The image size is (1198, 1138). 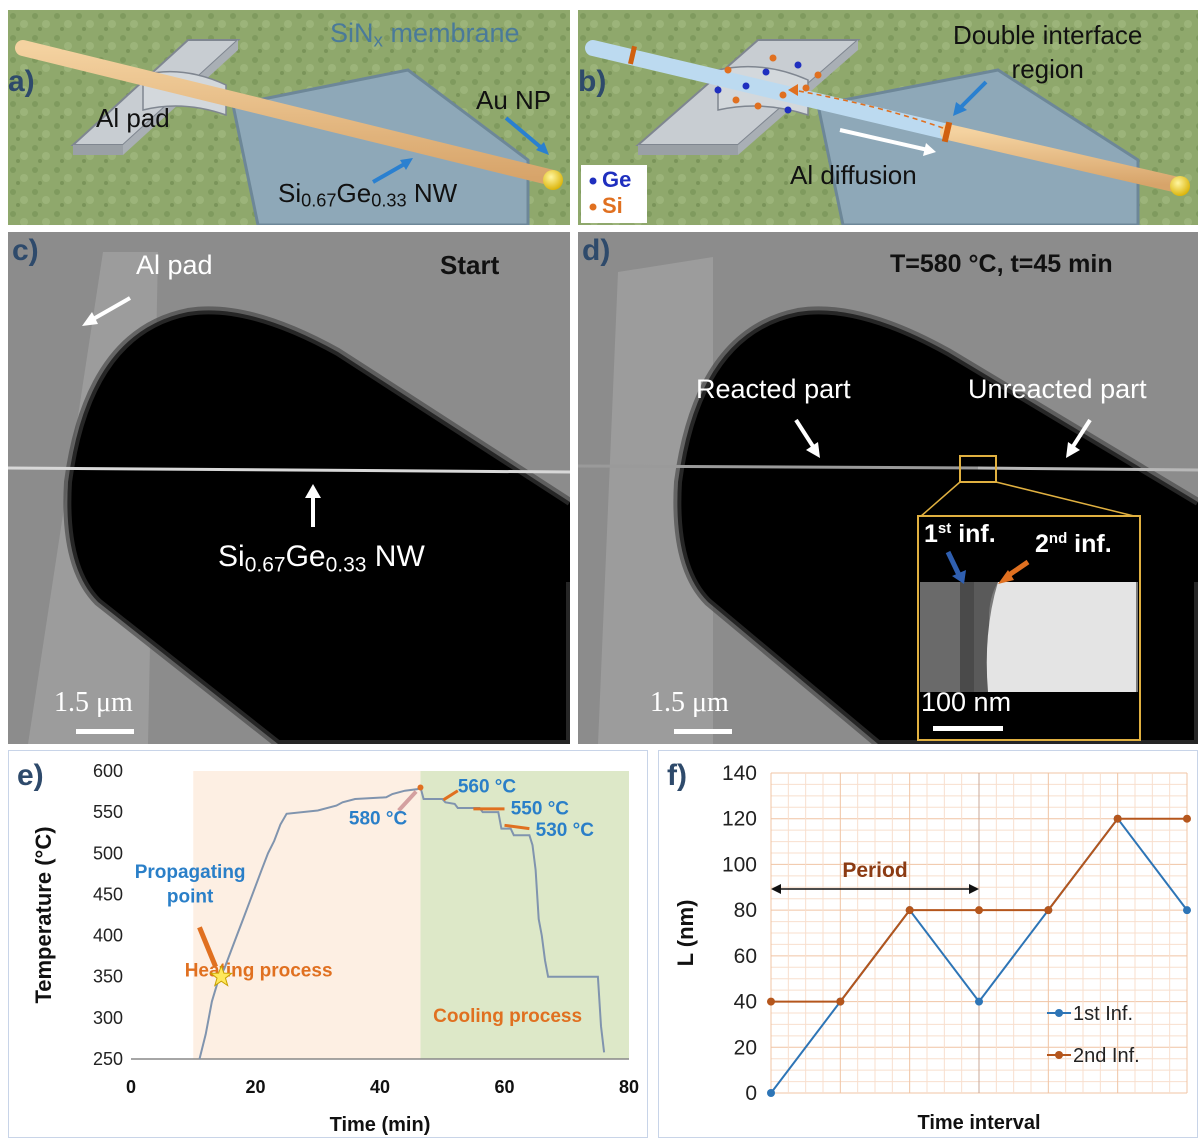 I want to click on au-np-label: Au NP, so click(x=514, y=100).